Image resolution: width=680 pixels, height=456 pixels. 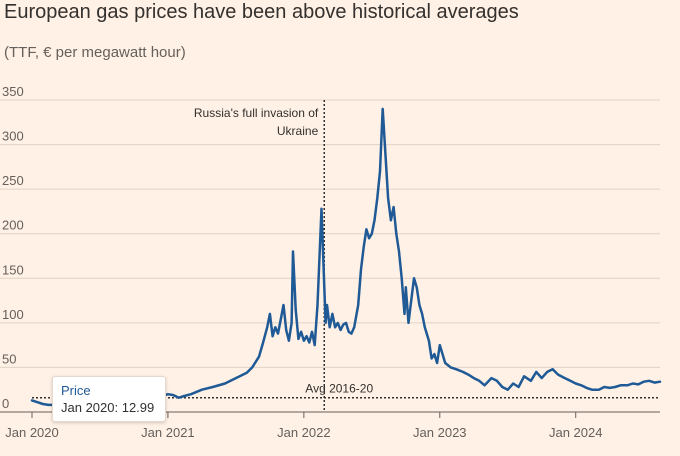 What do you see at coordinates (5, 403) in the screenshot?
I see `y-tick-label: 0` at bounding box center [5, 403].